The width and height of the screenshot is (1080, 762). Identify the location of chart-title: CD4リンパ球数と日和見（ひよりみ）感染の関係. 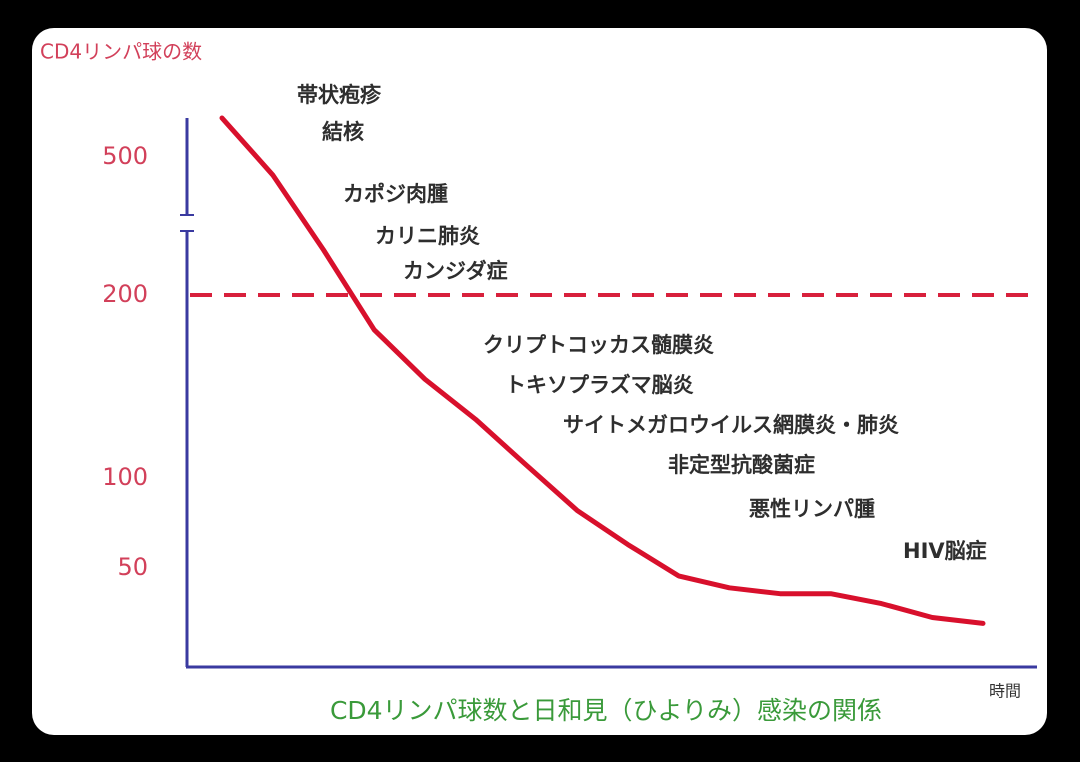
(606, 710).